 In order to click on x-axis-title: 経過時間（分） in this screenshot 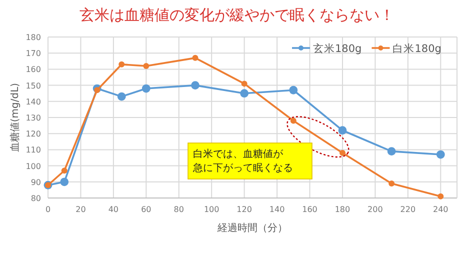, I will do `click(252, 228)`.